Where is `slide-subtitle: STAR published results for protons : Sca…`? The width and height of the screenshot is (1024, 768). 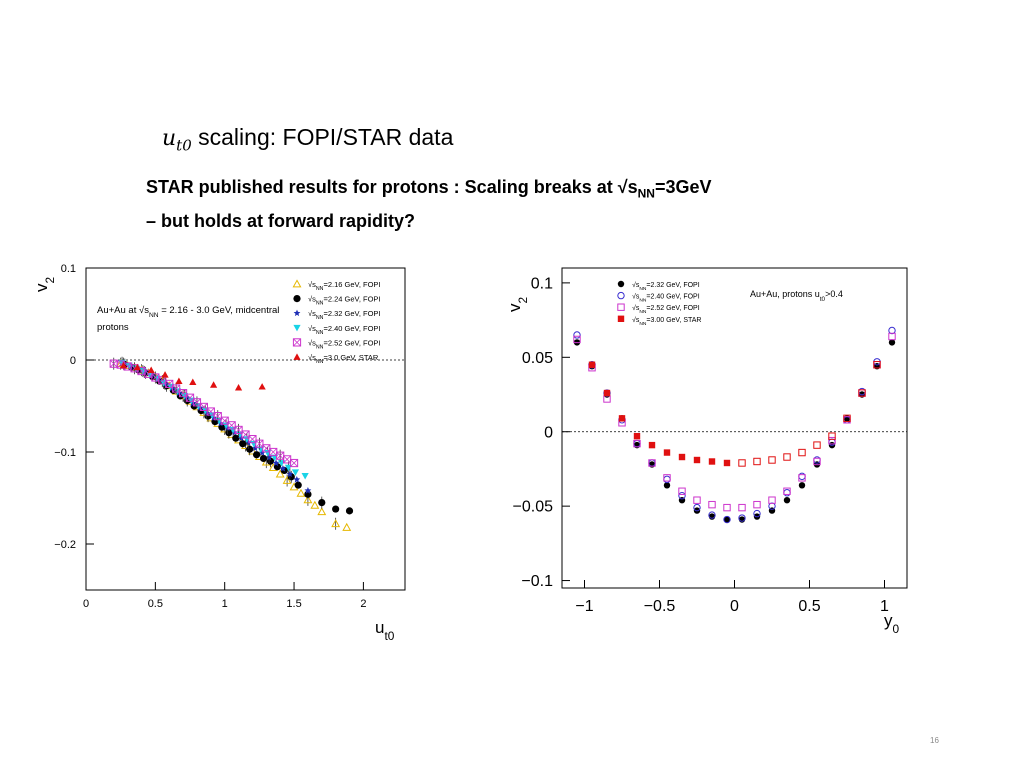
slide-subtitle: STAR published results for protons : Sca… is located at coordinates (429, 204).